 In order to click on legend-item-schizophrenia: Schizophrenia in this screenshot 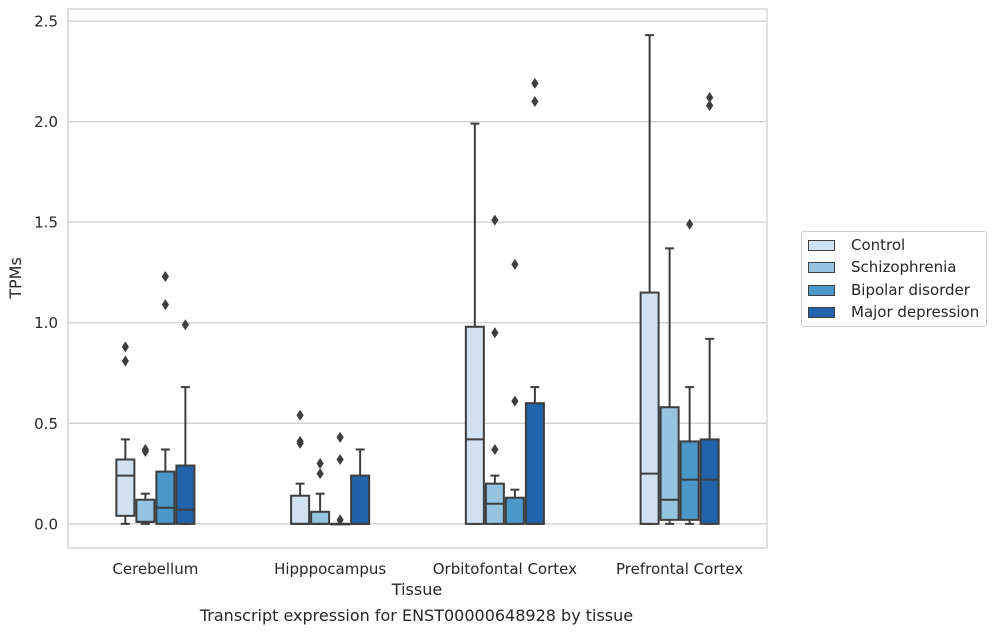, I will do `click(882, 267)`.